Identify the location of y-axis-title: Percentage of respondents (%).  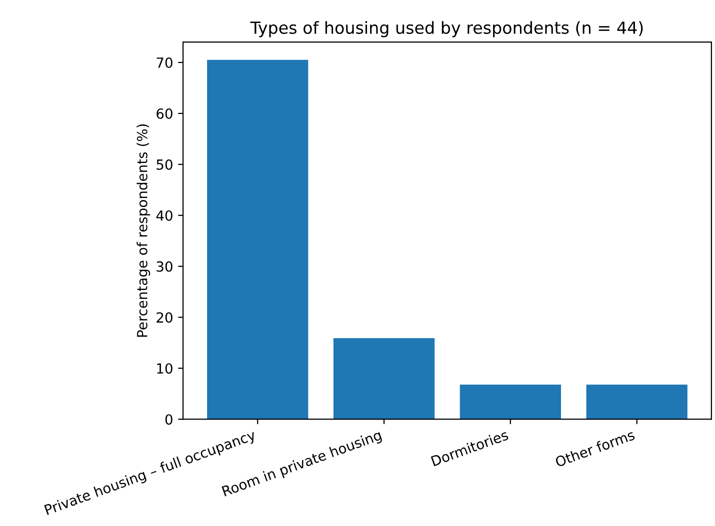
(143, 230).